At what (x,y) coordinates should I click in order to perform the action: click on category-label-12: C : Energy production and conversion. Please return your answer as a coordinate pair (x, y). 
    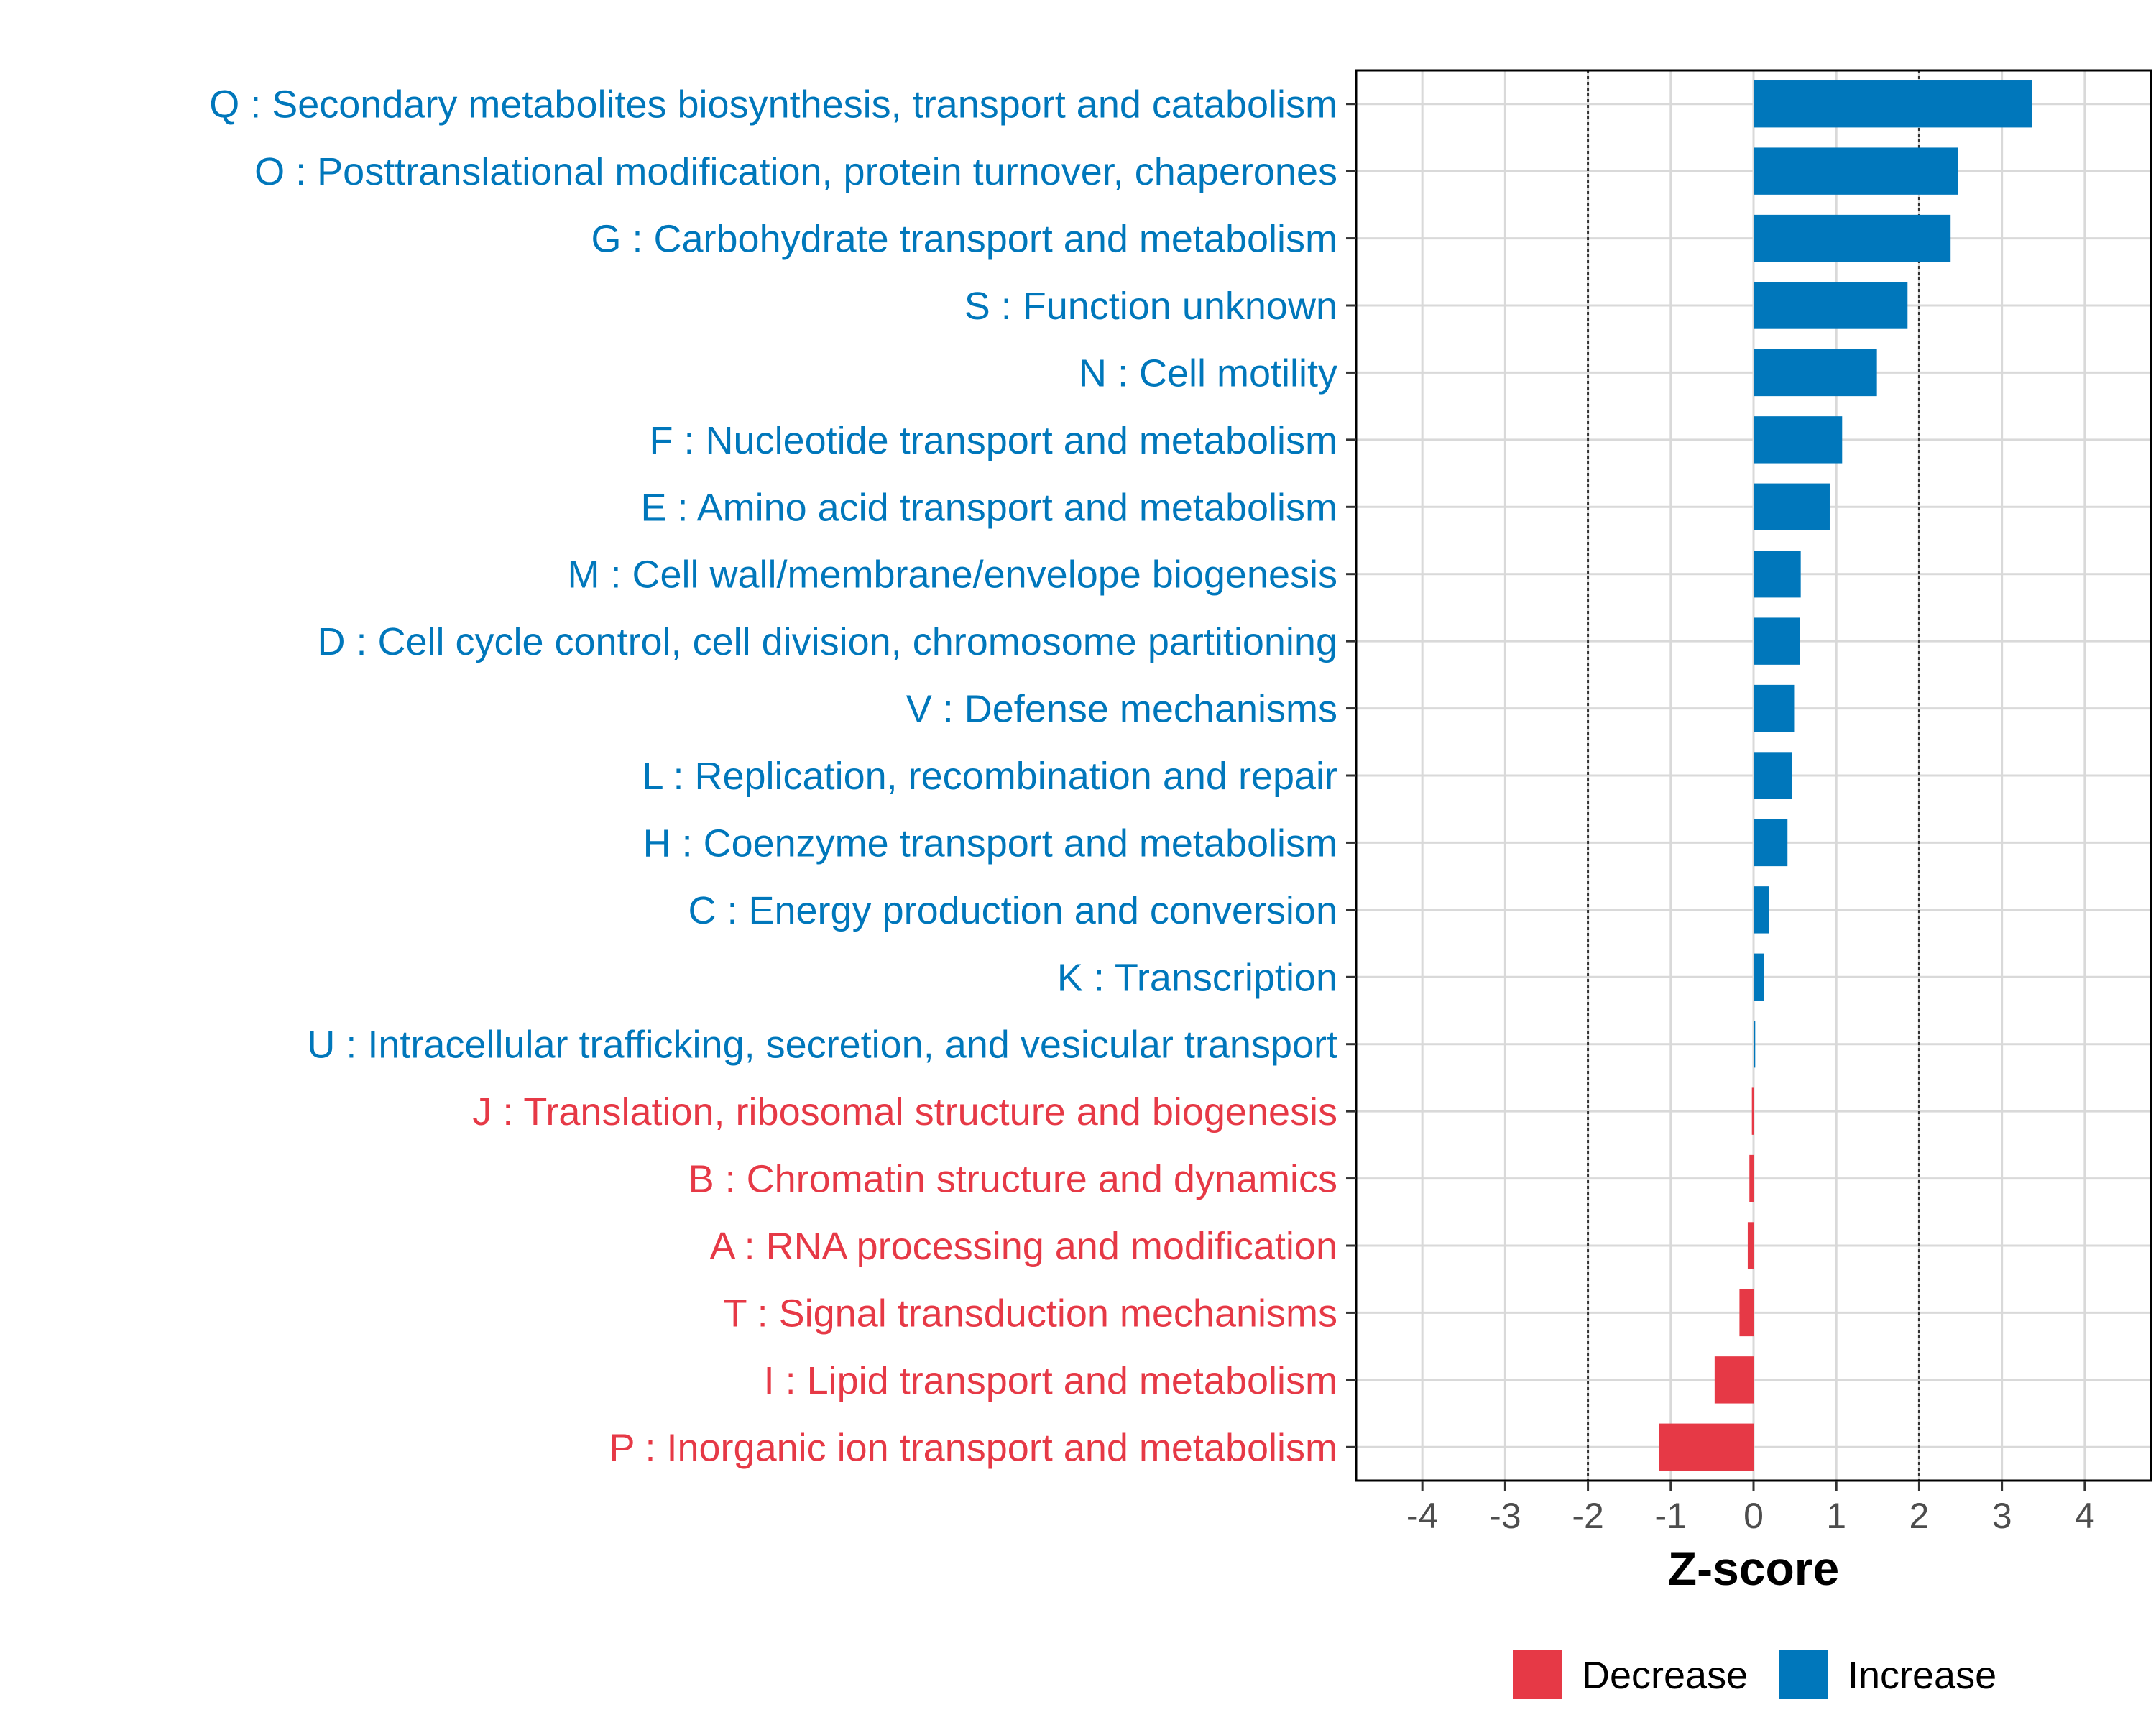
    Looking at the image, I should click on (1013, 910).